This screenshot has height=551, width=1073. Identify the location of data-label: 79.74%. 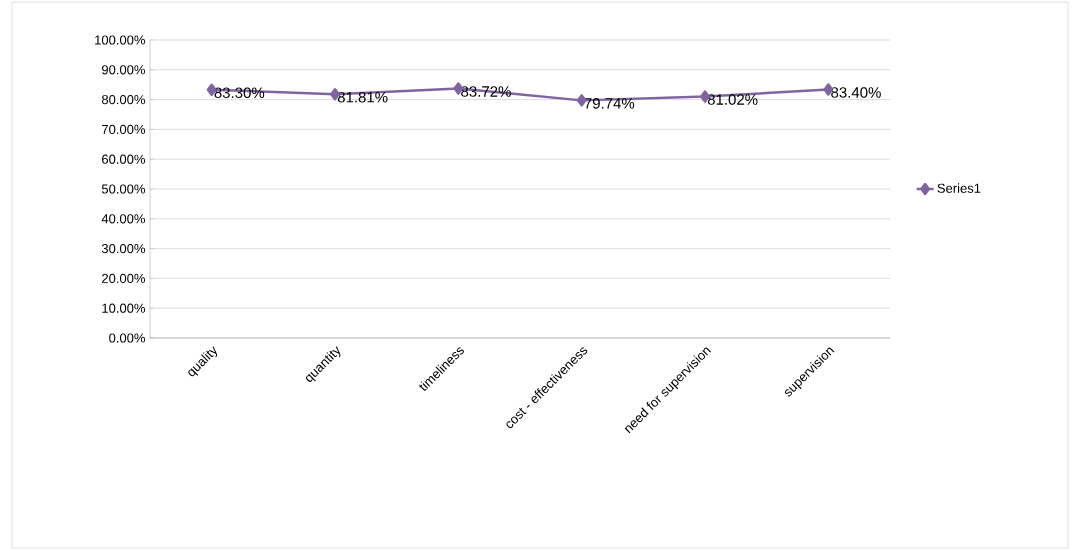
(609, 103).